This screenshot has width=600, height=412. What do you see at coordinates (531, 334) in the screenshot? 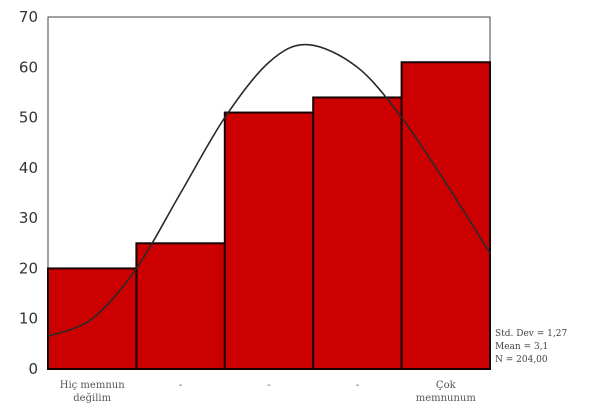
I see `stat-line: Std. Dev = 1,27` at bounding box center [531, 334].